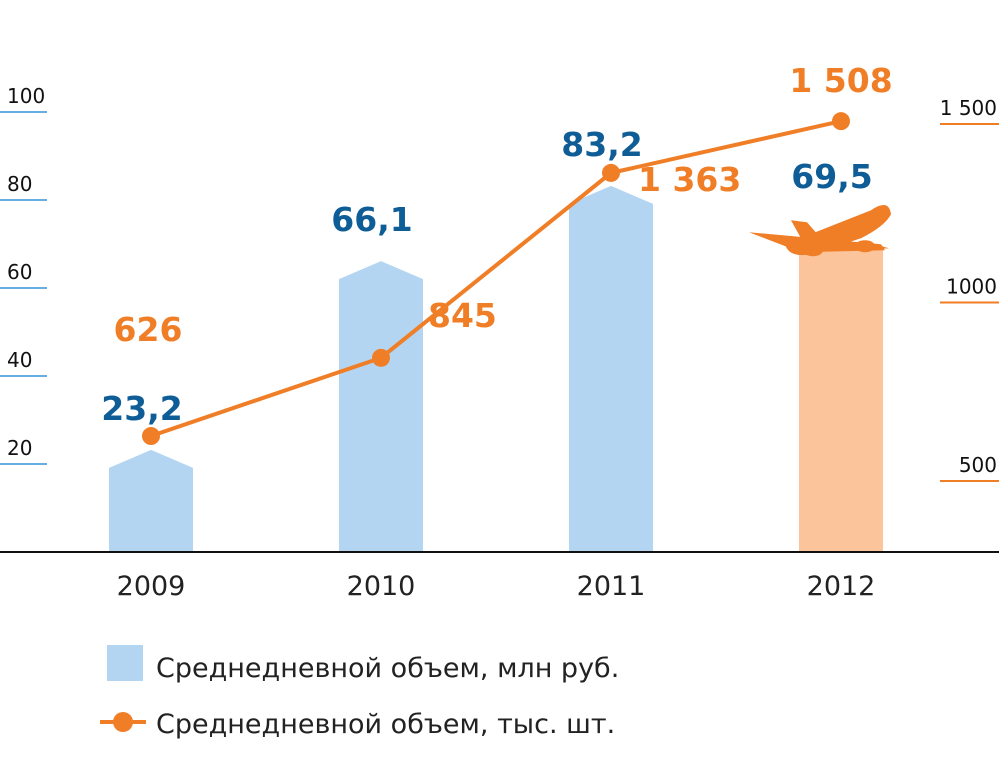  I want to click on left-axis-tick-label: 60, so click(19, 272).